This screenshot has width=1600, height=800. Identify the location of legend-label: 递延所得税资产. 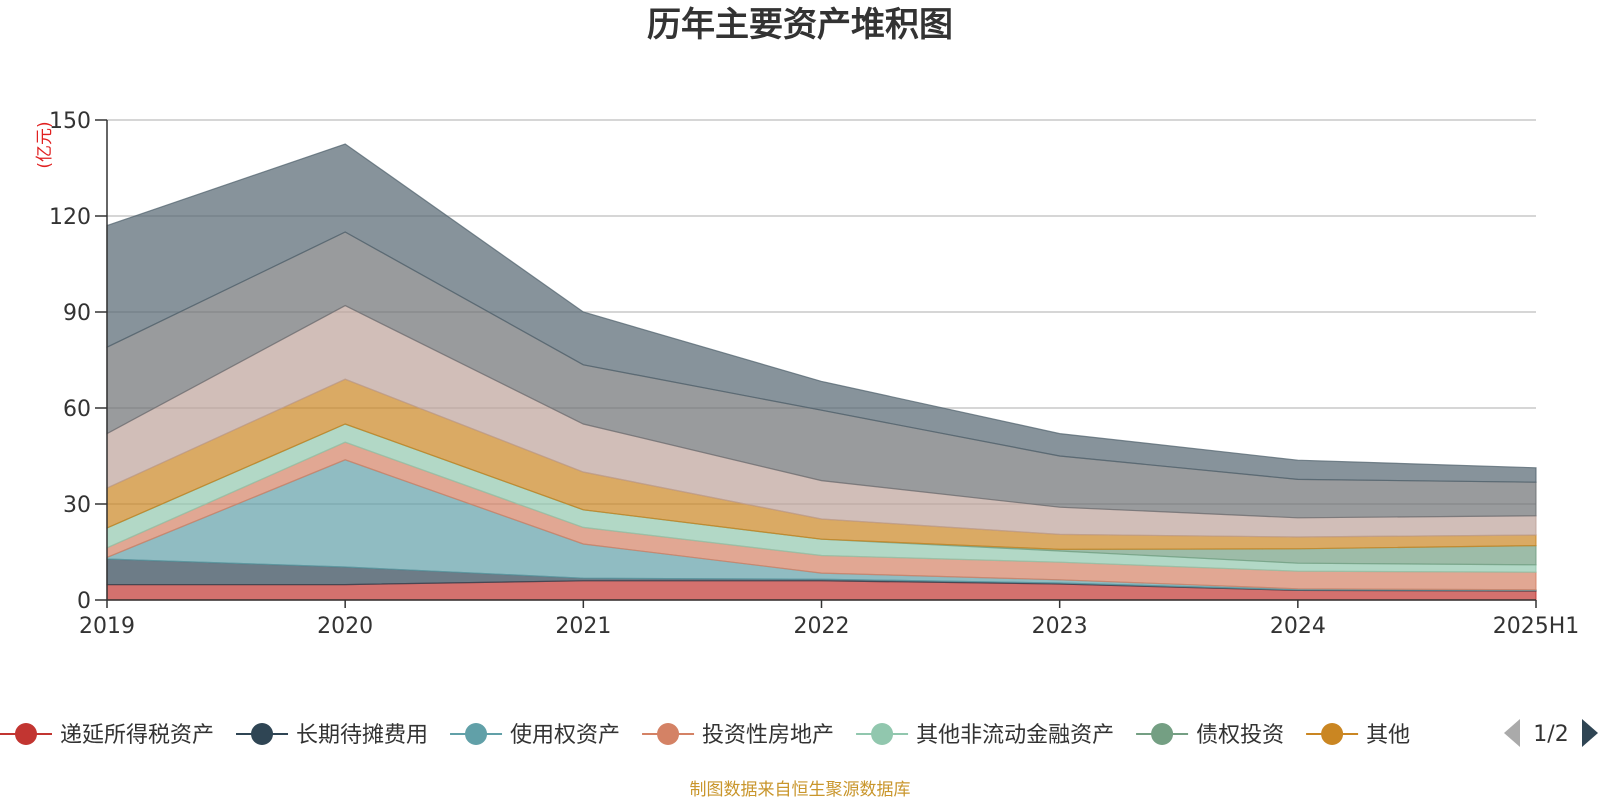
(137, 735).